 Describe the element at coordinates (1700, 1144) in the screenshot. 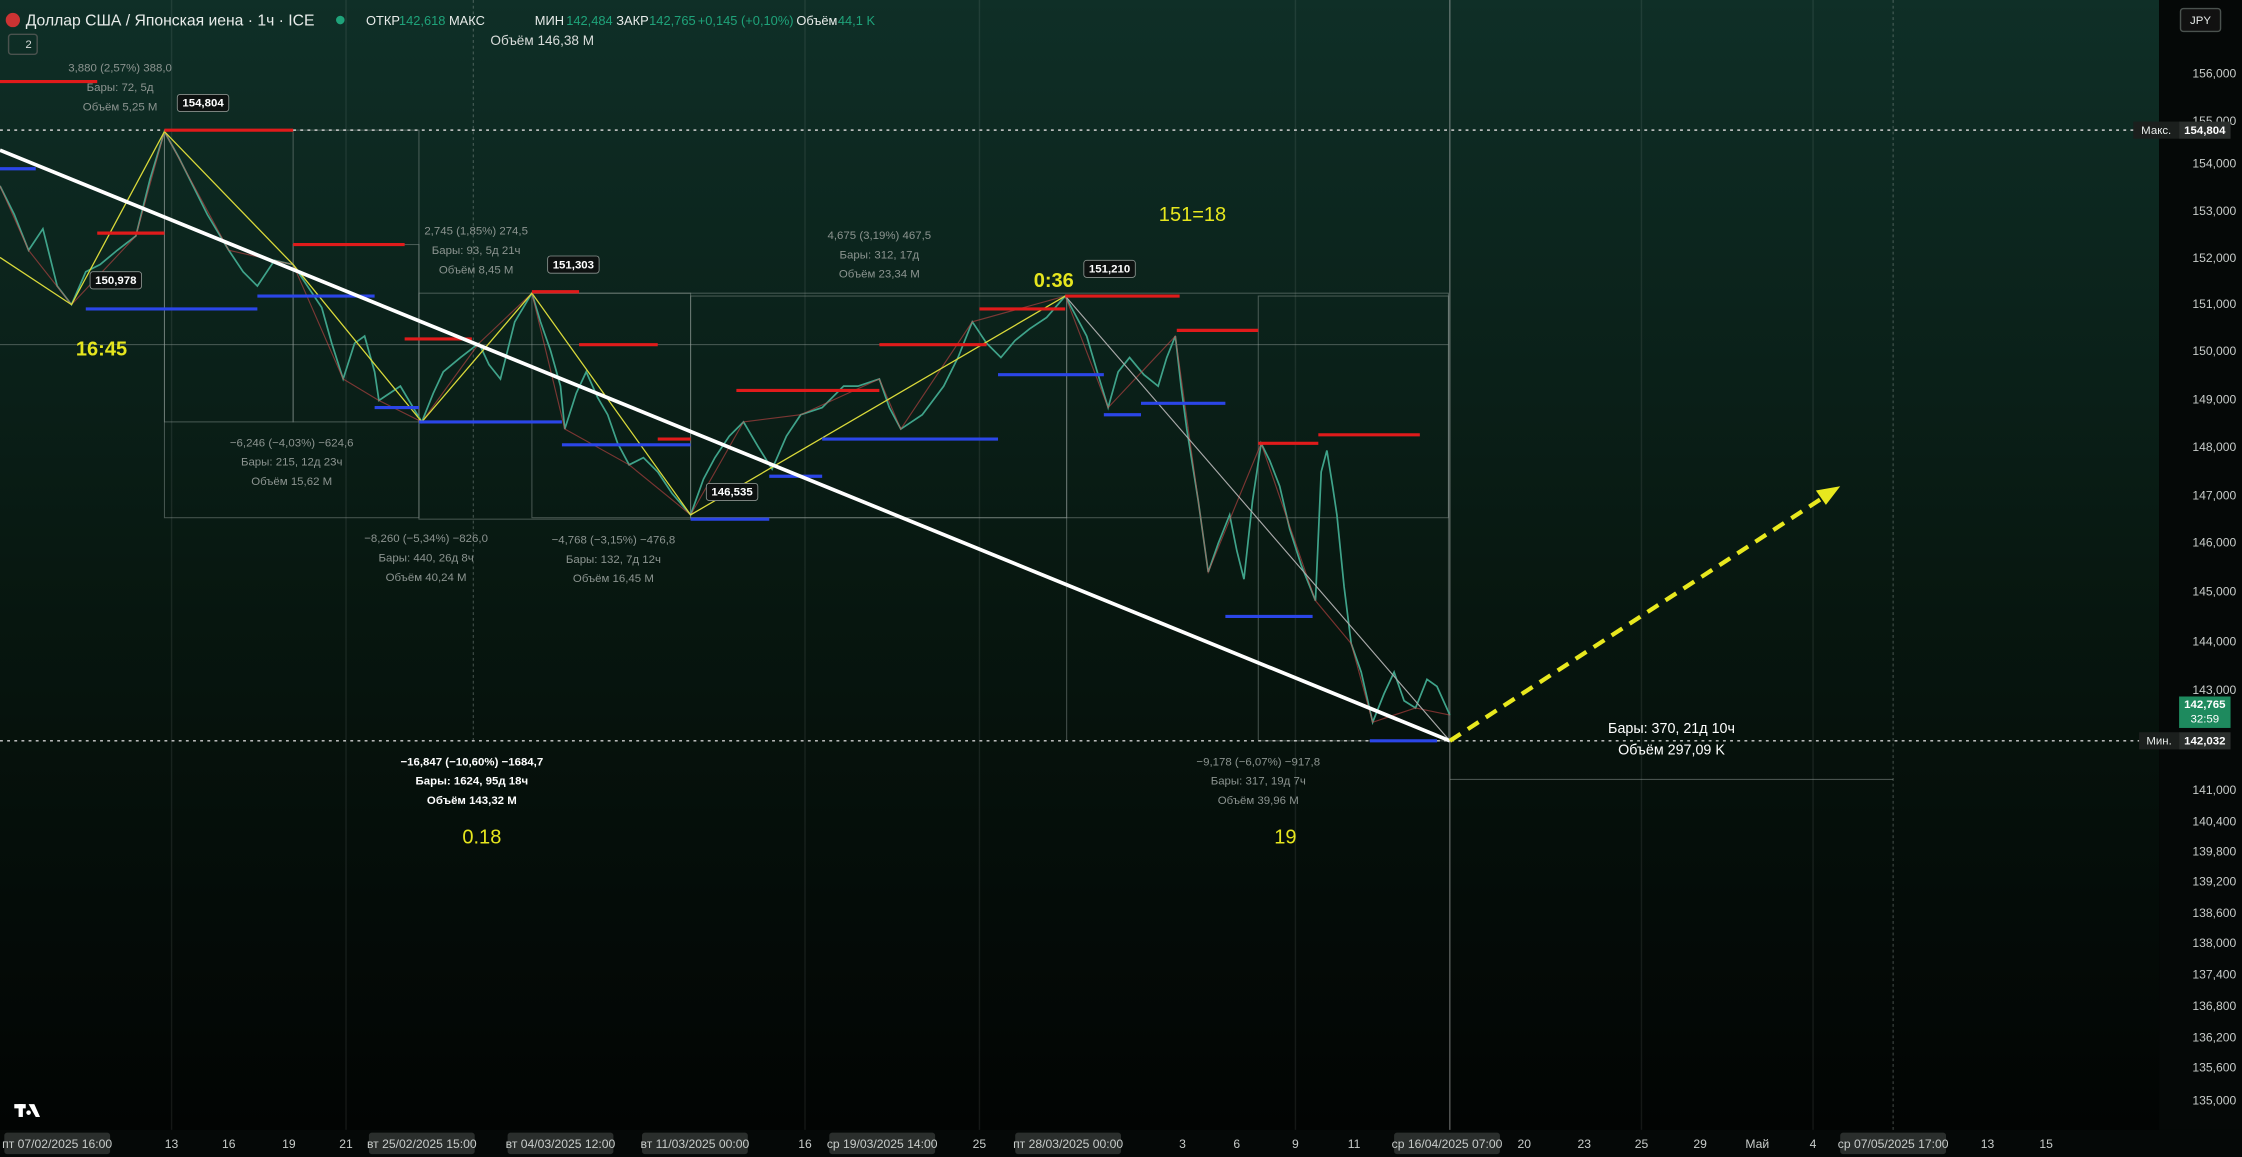

I see `time-tick-label: 29` at that location.